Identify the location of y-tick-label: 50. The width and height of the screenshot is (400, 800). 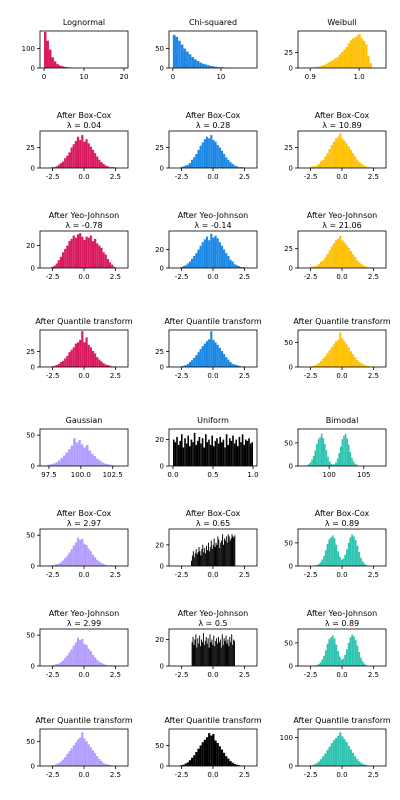
(288, 443).